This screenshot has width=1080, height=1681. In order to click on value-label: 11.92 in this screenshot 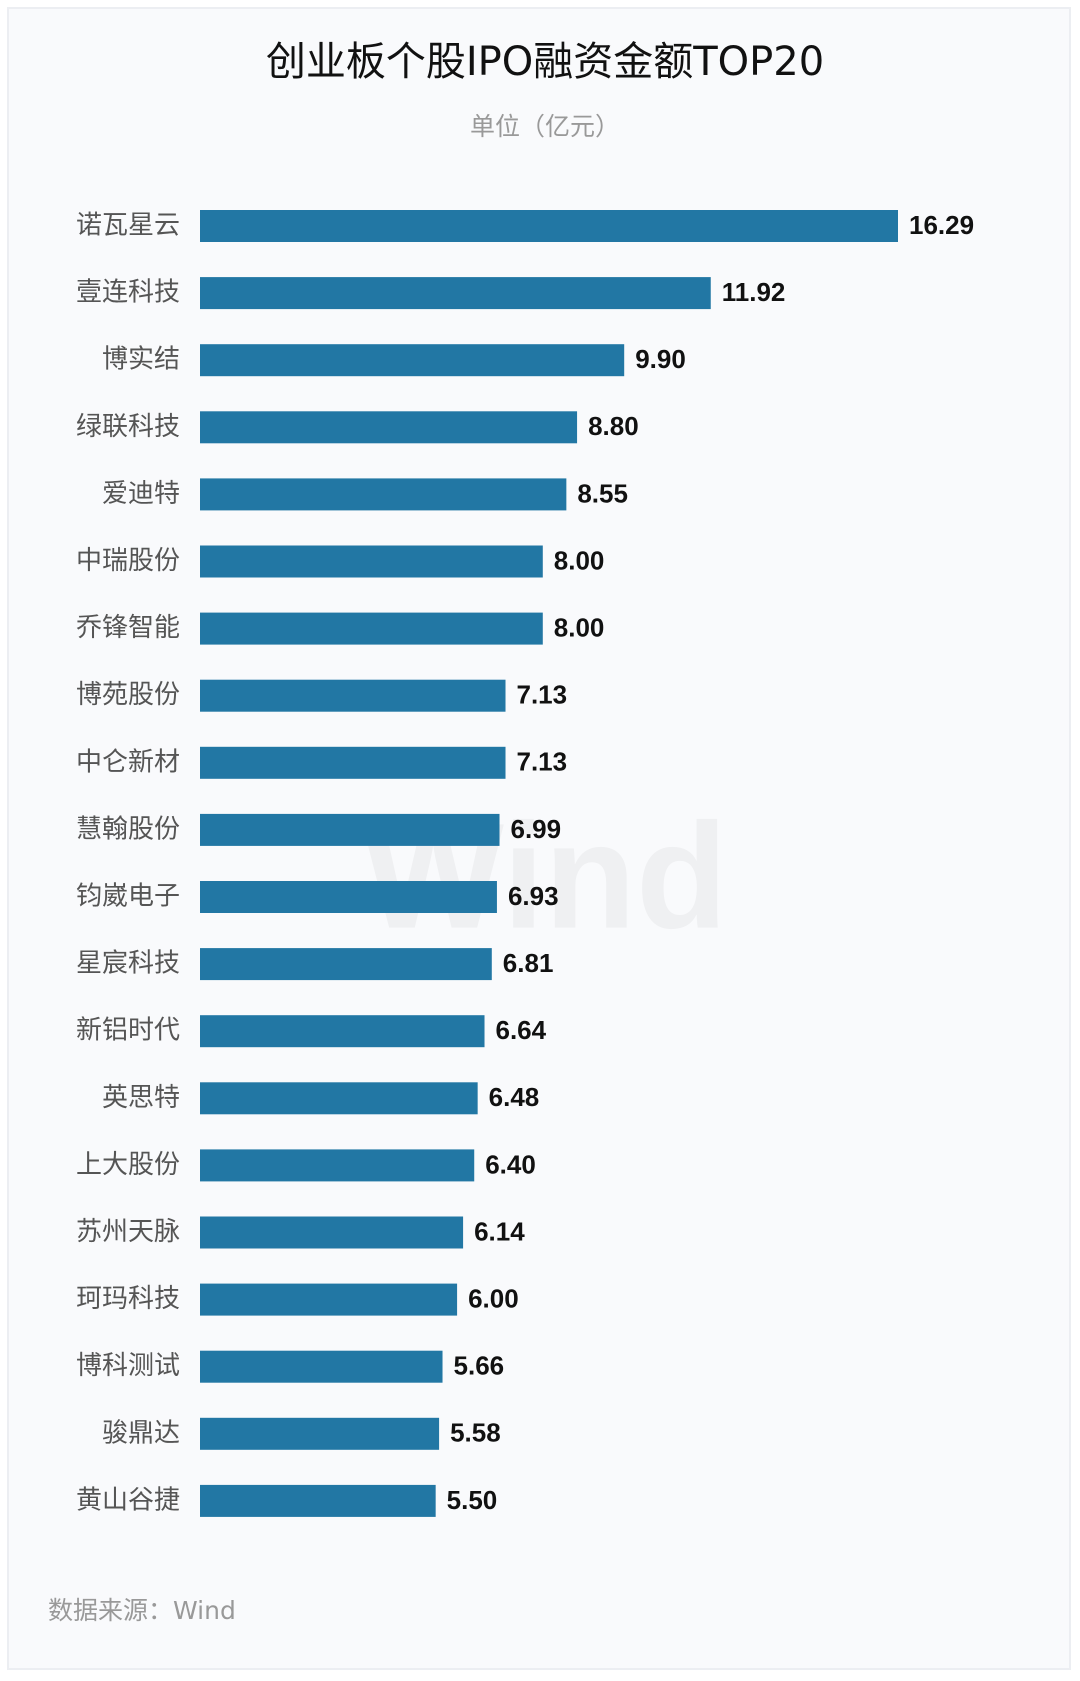, I will do `click(754, 292)`.